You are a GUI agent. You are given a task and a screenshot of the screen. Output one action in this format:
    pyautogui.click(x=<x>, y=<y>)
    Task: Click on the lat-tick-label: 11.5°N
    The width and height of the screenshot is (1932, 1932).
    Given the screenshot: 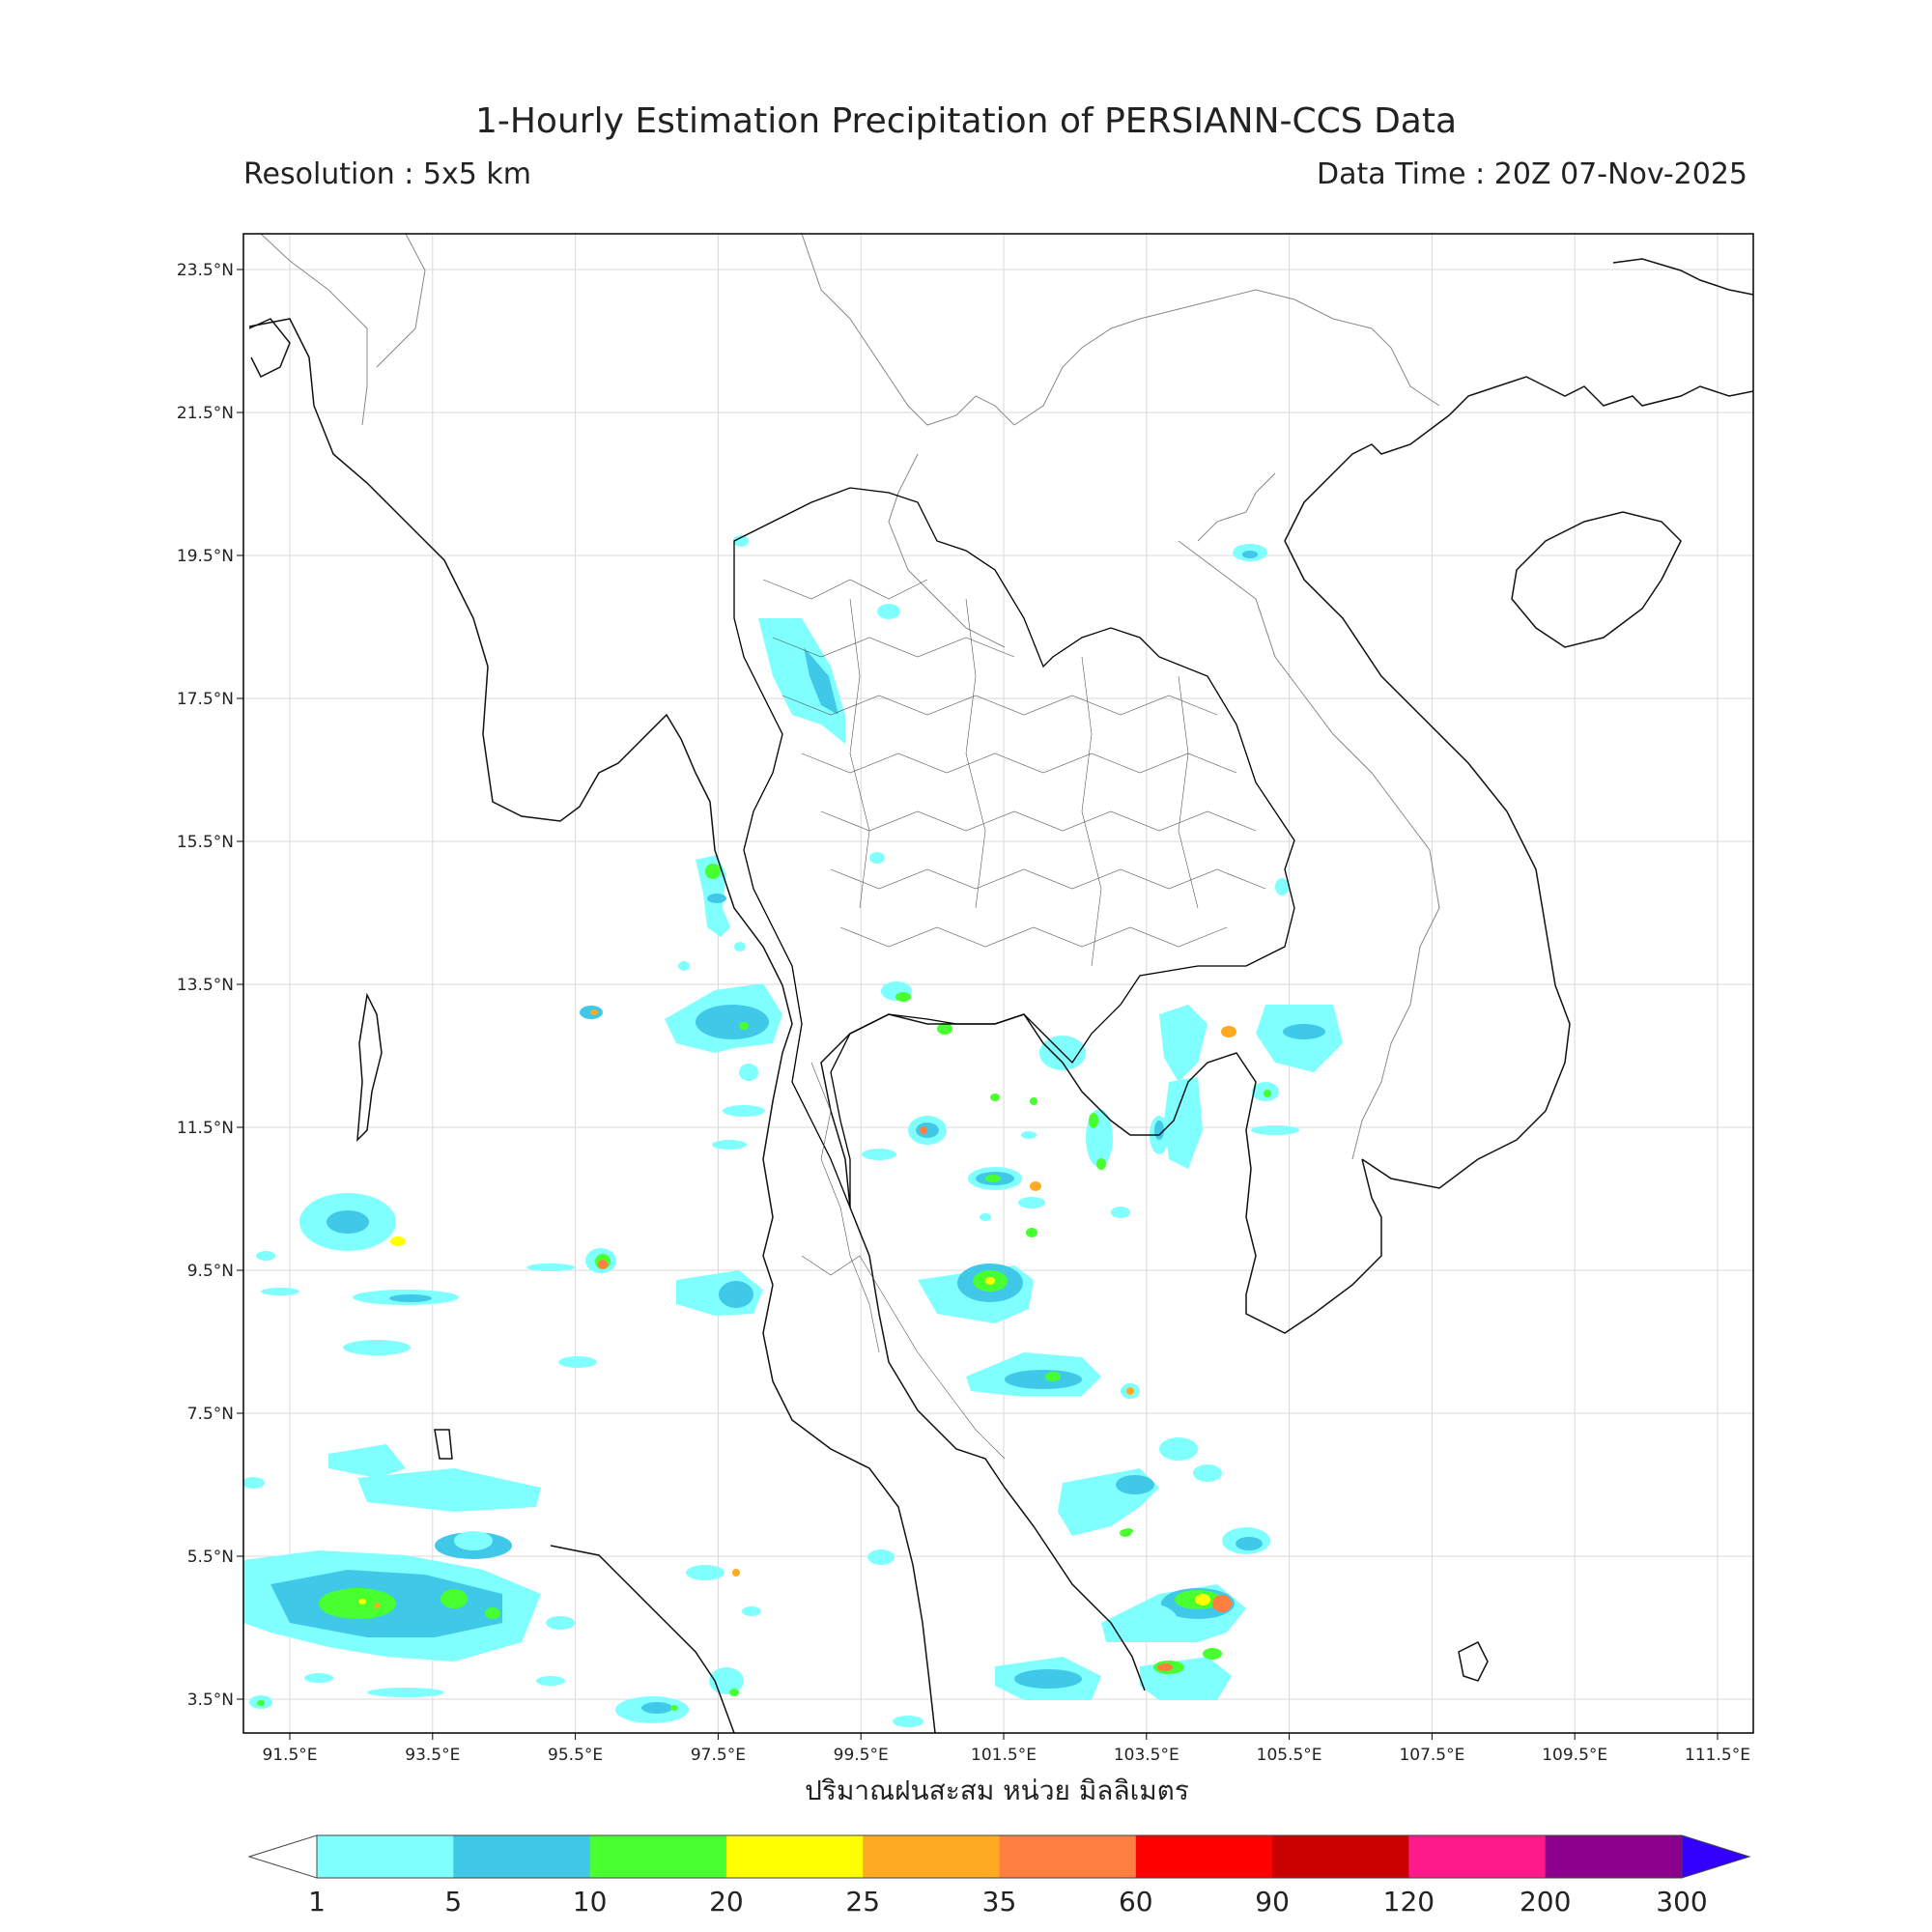 What is the action you would take?
    pyautogui.click(x=205, y=1128)
    